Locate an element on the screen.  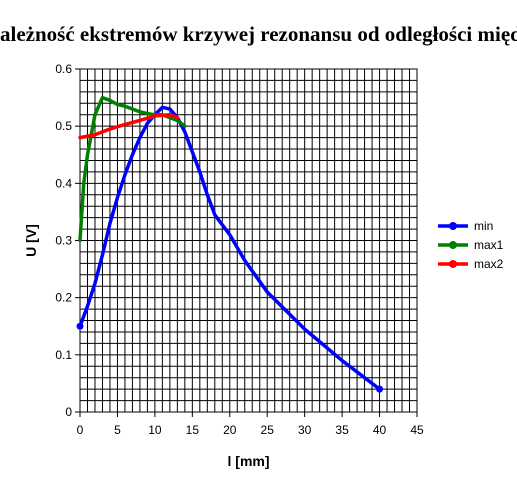
x-tick-label: 10 is located at coordinates (155, 430).